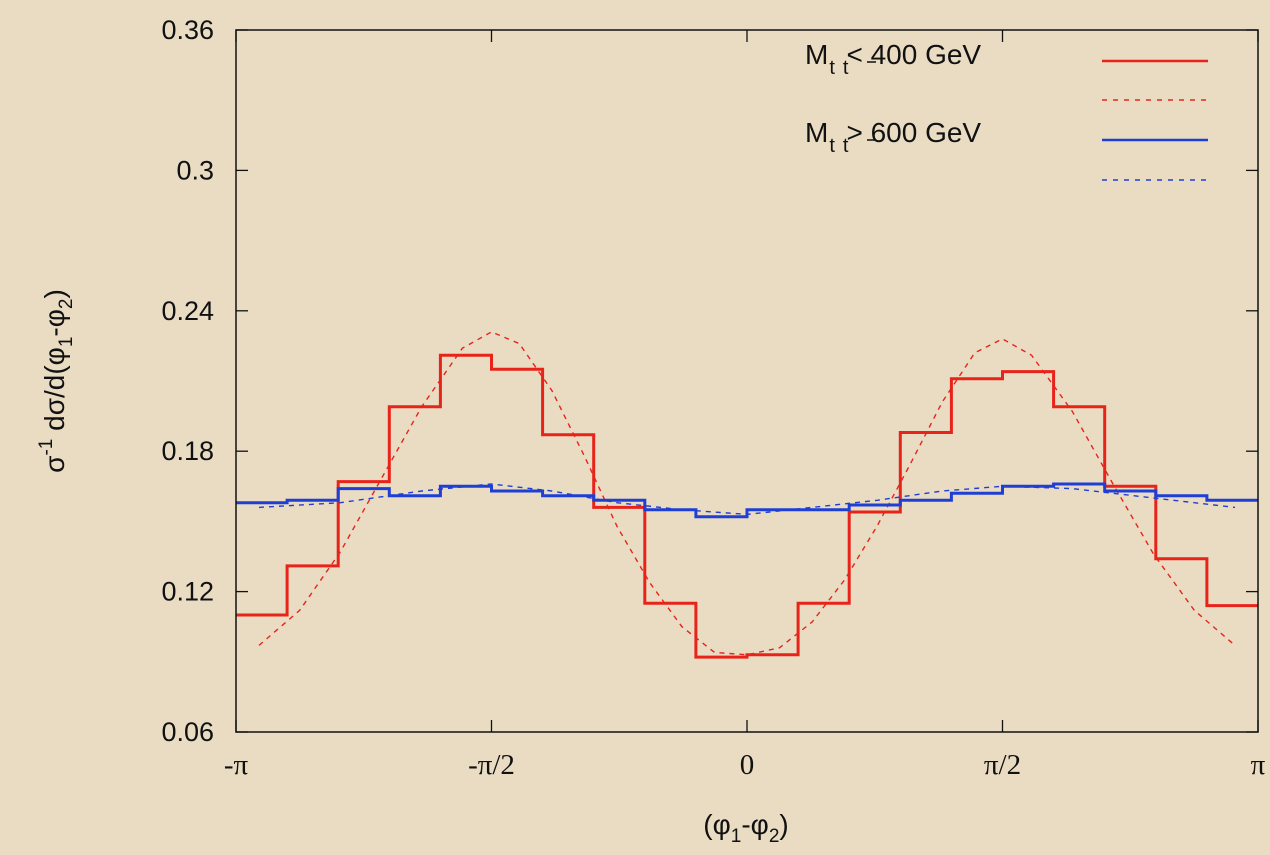 The image size is (1270, 855). Describe the element at coordinates (195, 170) in the screenshot. I see `y-tick-label: 0.3` at that location.